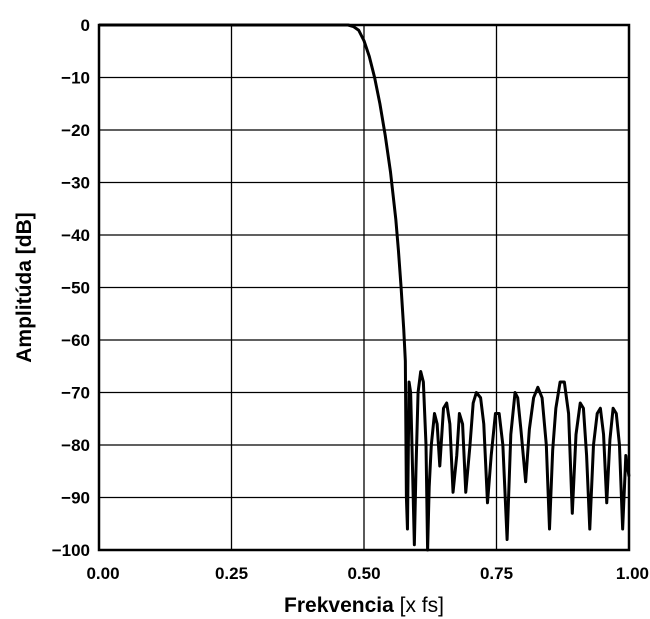 The image size is (650, 619). I want to click on y-tick-label: −60, so click(75, 340).